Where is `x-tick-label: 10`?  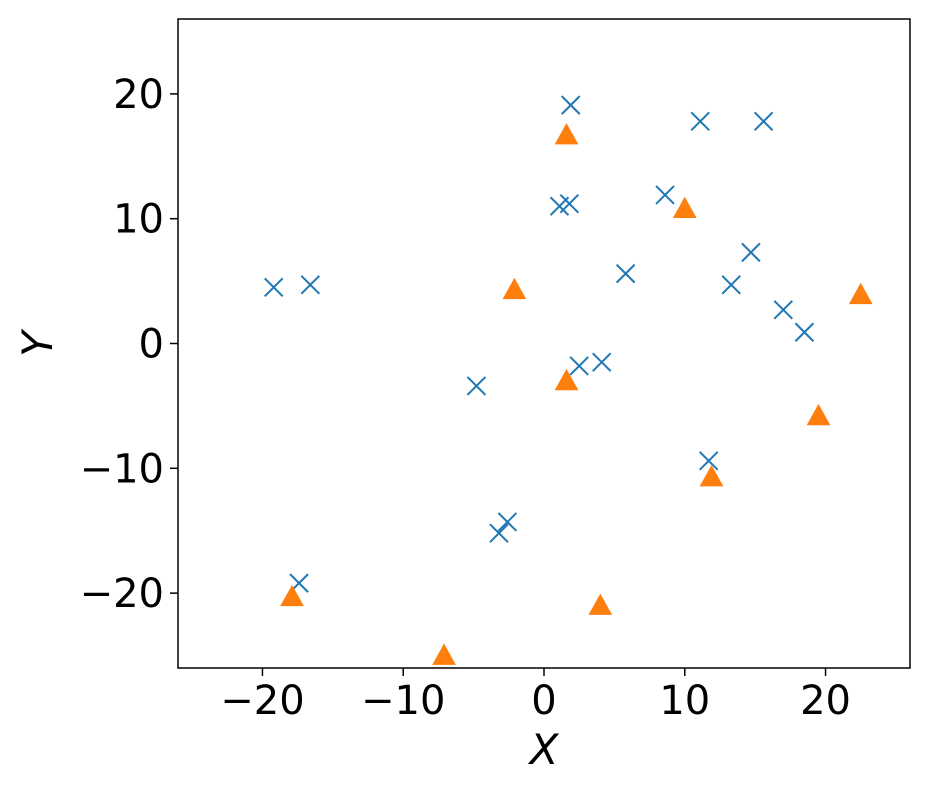 x-tick-label: 10 is located at coordinates (684, 701).